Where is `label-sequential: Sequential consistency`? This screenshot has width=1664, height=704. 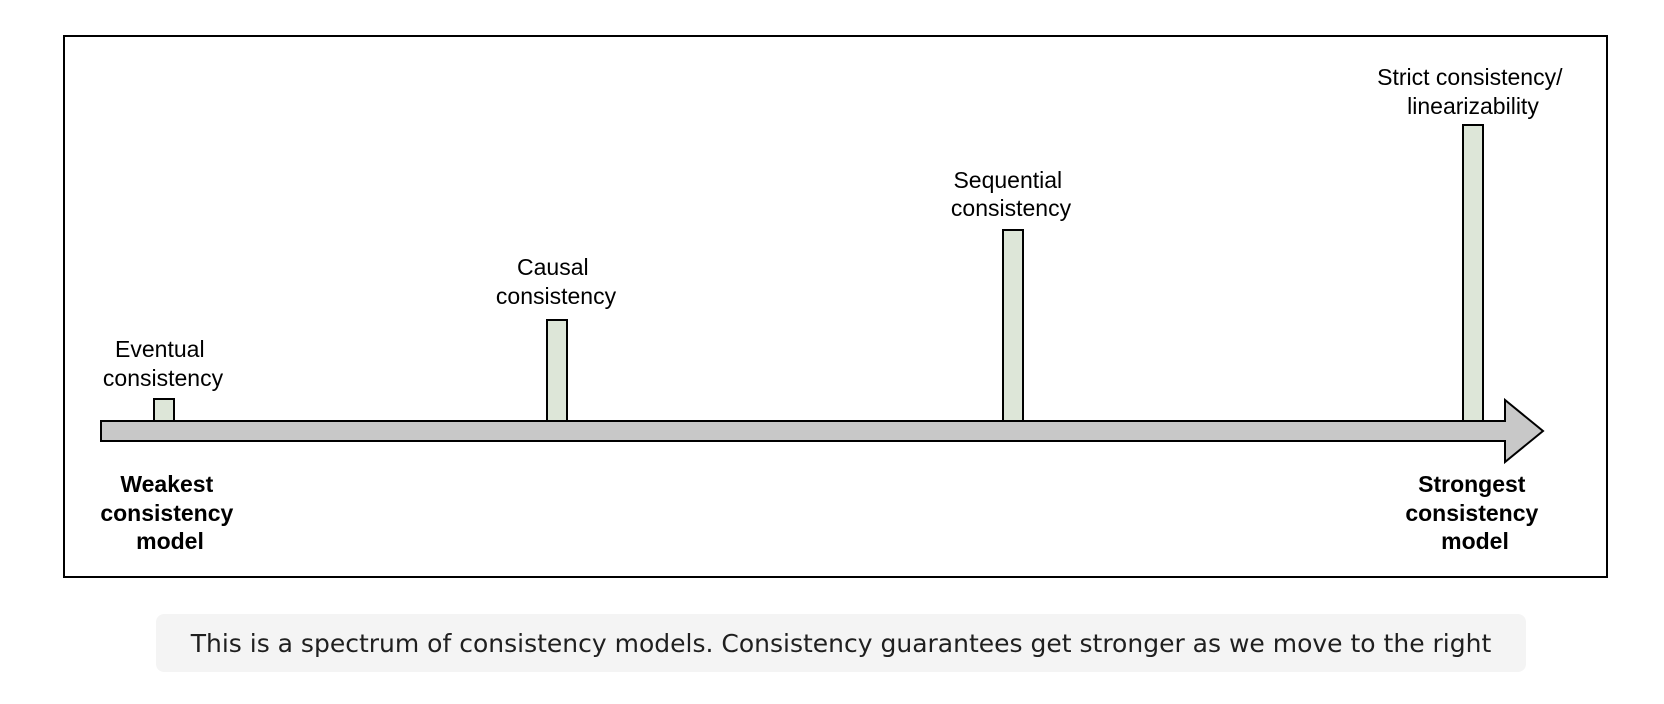
label-sequential: Sequential consistency is located at coordinates (1011, 194).